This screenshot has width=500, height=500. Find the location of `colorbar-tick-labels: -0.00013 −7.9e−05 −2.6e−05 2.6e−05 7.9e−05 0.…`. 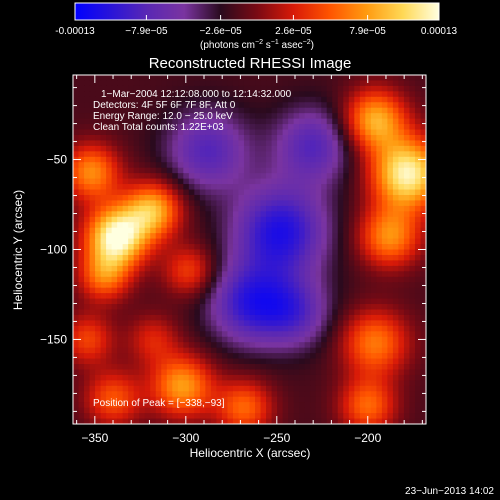

colorbar-tick-labels: -0.00013 −7.9e−05 −2.6e−05 2.6e−05 7.9e−05 0.… is located at coordinates (256, 31).